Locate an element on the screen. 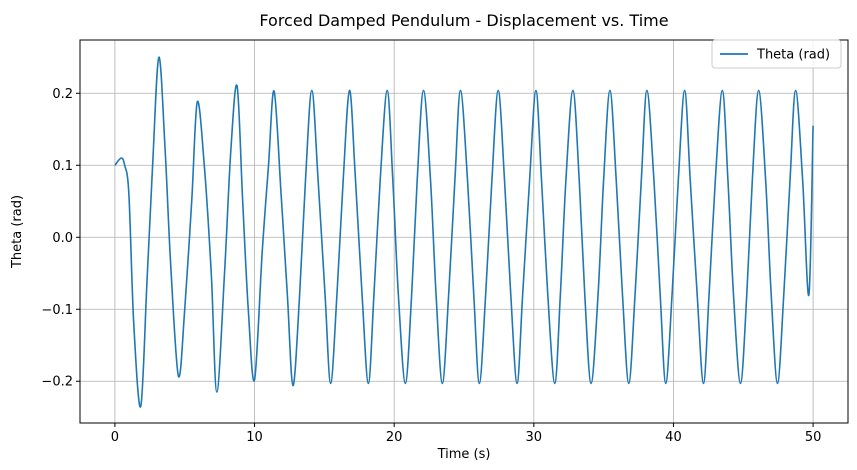 The width and height of the screenshot is (857, 470). legend-box is located at coordinates (776, 54).